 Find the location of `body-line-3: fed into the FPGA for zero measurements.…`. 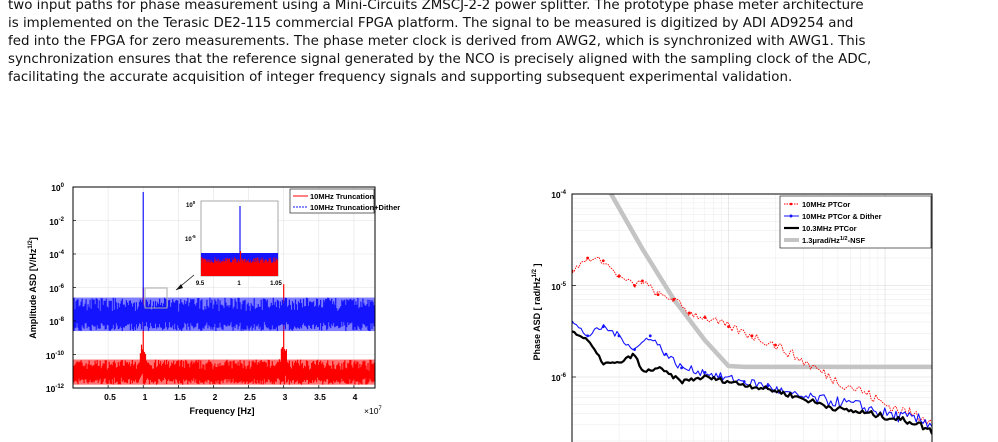

body-line-3: fed into the FPGA for zero measurements.… is located at coordinates (437, 41).